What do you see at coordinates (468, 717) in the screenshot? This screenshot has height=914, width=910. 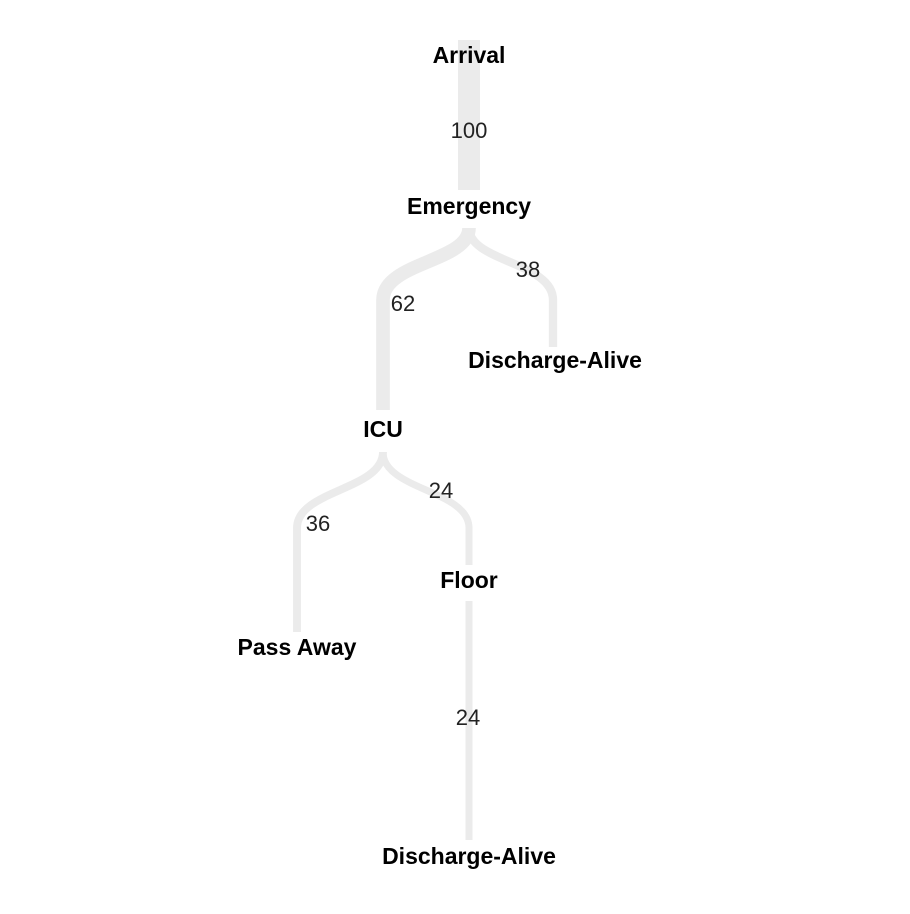 I see `flow-value-label-floor-discharge: 24` at bounding box center [468, 717].